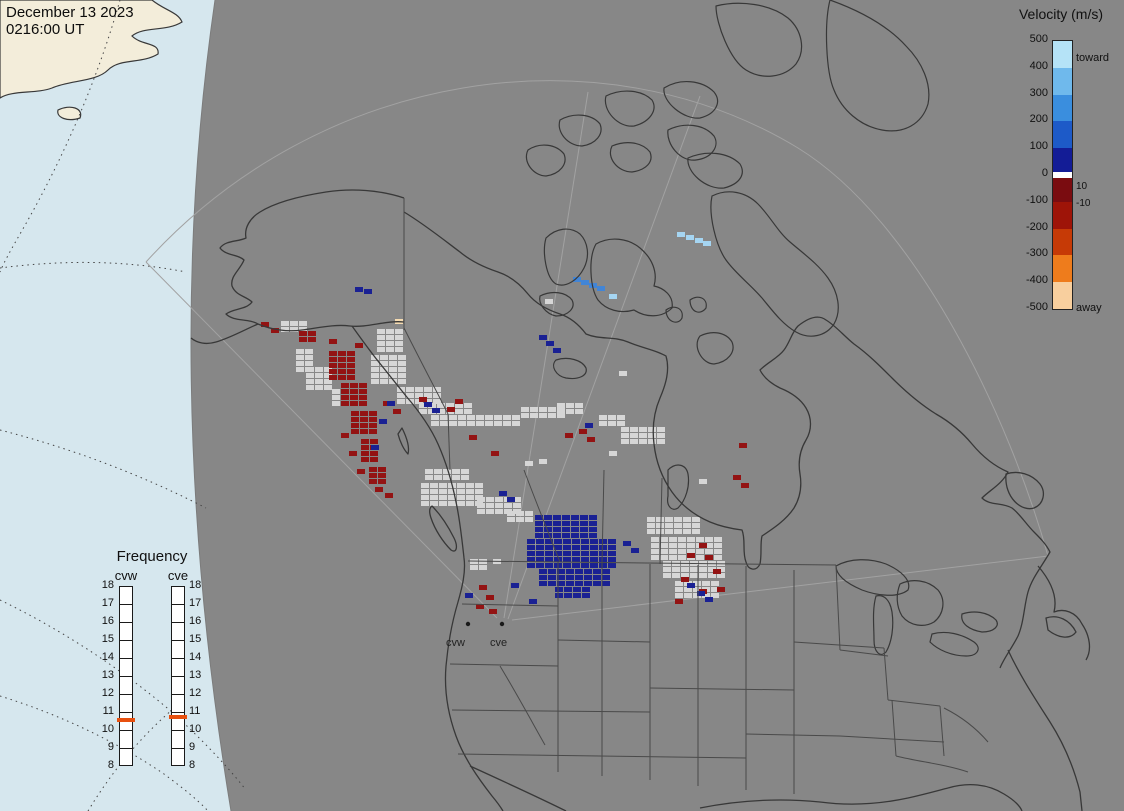 The width and height of the screenshot is (1124, 811). What do you see at coordinates (1082, 187) in the screenshot?
I see `velocity-inner-tick-label: 10` at bounding box center [1082, 187].